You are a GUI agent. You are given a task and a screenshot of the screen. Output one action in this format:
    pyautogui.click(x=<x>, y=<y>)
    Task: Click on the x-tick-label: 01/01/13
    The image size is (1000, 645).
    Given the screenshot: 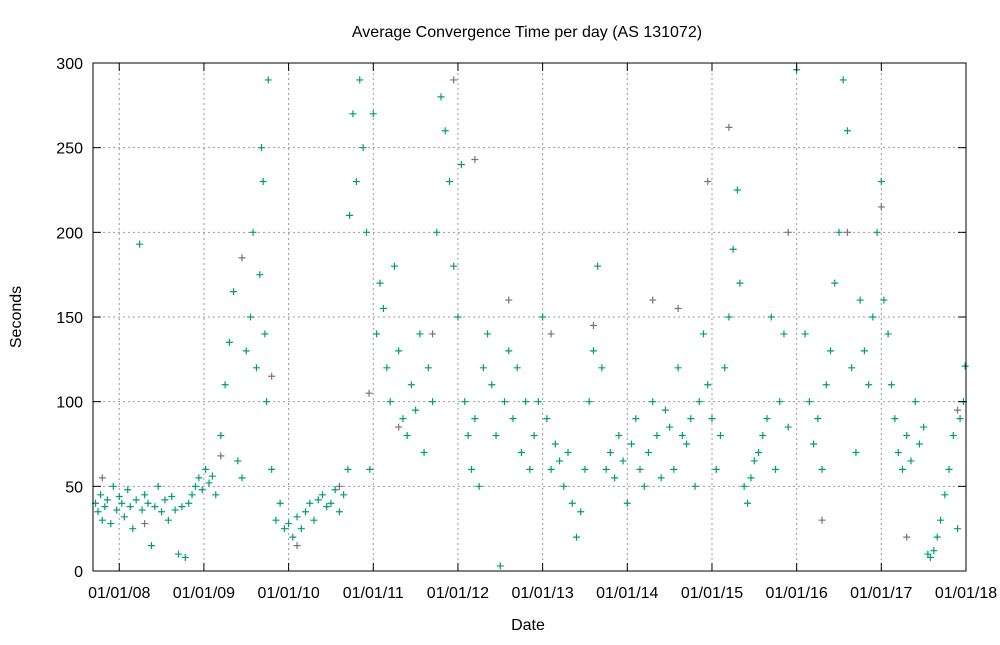 What is the action you would take?
    pyautogui.click(x=542, y=593)
    